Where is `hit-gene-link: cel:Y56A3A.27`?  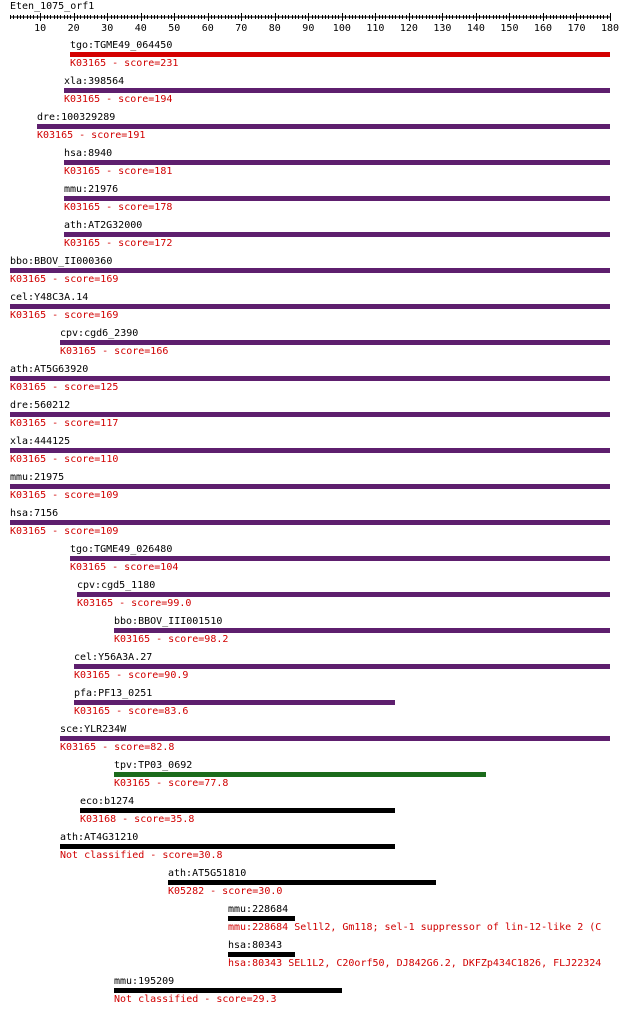
hit-gene-link: cel:Y56A3A.27 is located at coordinates (113, 657).